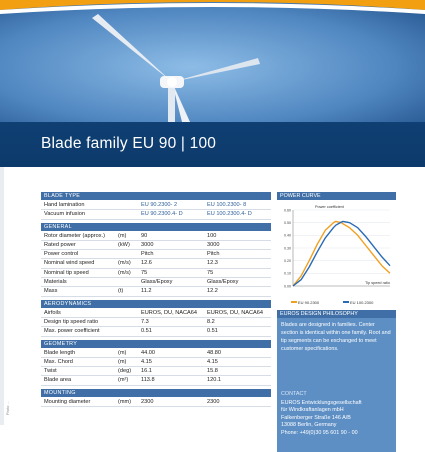 This screenshot has height=452, width=425. What do you see at coordinates (156, 353) in the screenshot?
I see `table-row: Blade length (m) 44.00 48.80` at bounding box center [156, 353].